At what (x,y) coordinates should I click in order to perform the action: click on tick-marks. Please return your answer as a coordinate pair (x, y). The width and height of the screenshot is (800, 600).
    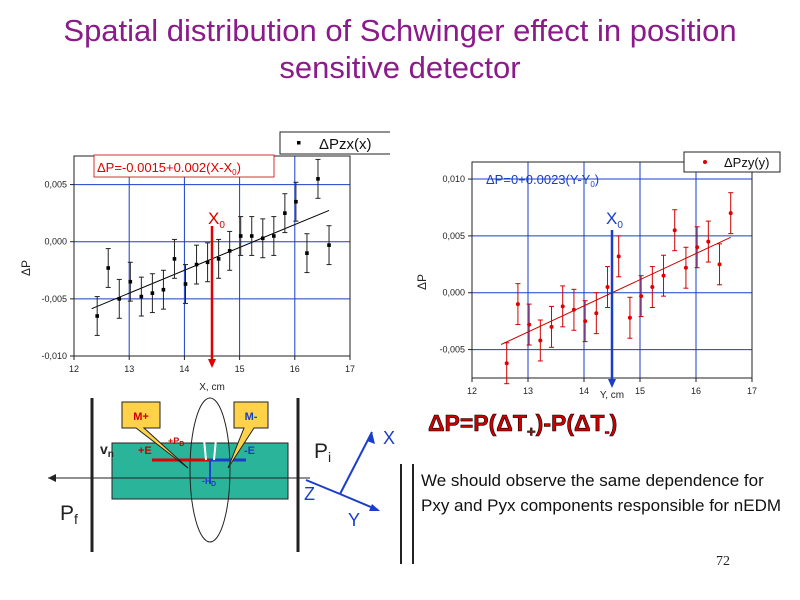
    Looking at the image, I should click on (610, 280).